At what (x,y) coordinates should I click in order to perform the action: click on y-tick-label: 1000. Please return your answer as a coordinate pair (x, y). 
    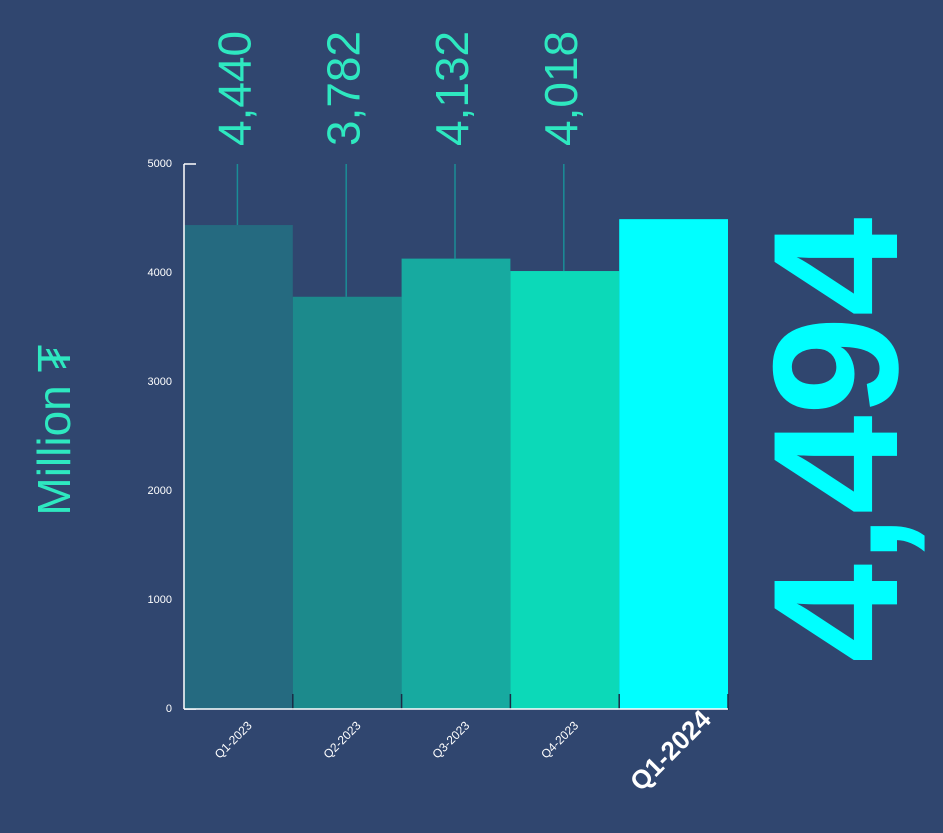
    Looking at the image, I should click on (160, 600).